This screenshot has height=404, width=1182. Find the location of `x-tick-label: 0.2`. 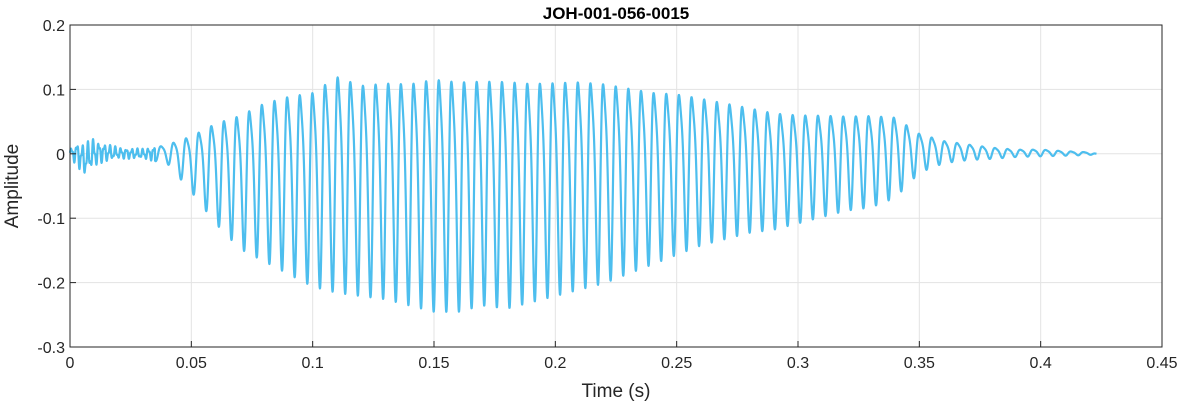

x-tick-label: 0.2 is located at coordinates (555, 363).